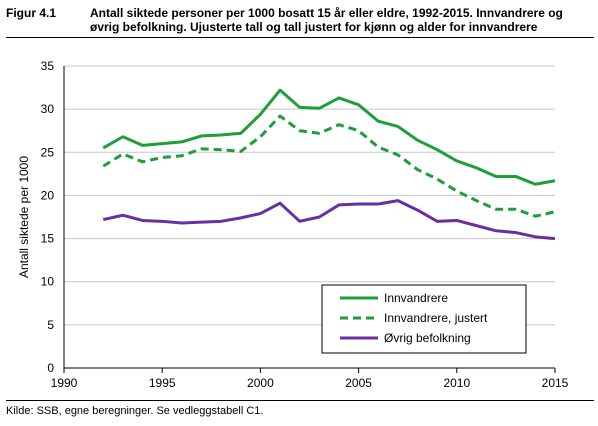 The width and height of the screenshot is (598, 426). What do you see at coordinates (456, 383) in the screenshot?
I see `x-tick-label: 2010` at bounding box center [456, 383].